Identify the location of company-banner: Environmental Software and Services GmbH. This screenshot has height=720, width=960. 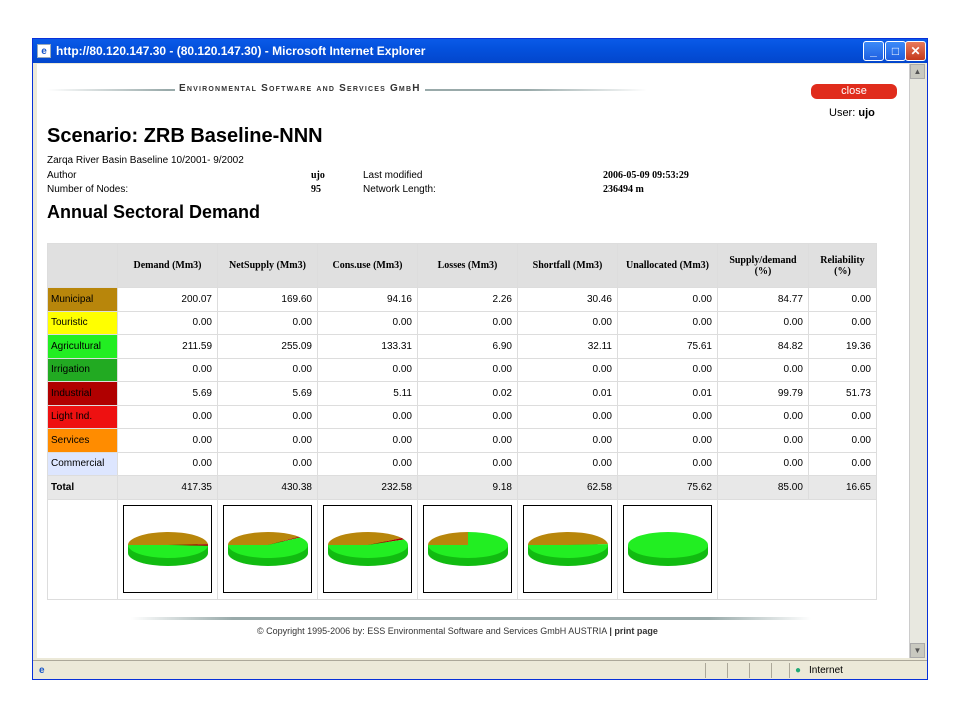
(347, 89).